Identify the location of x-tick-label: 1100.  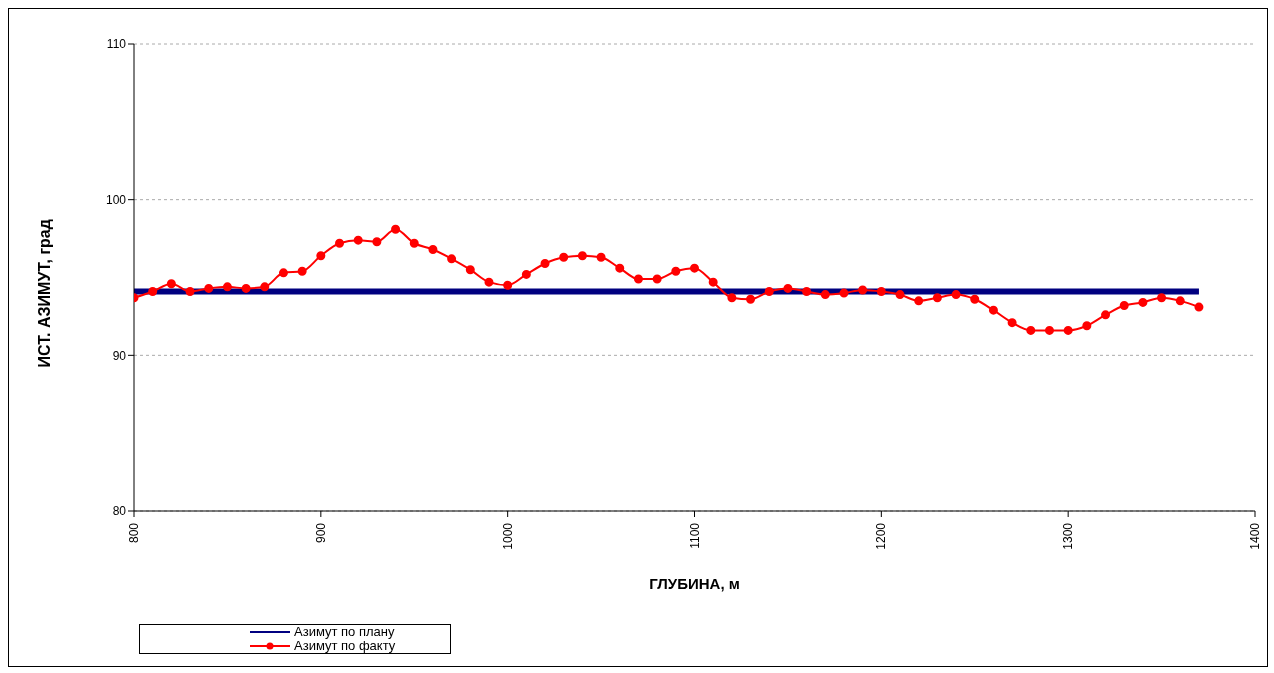
(694, 535).